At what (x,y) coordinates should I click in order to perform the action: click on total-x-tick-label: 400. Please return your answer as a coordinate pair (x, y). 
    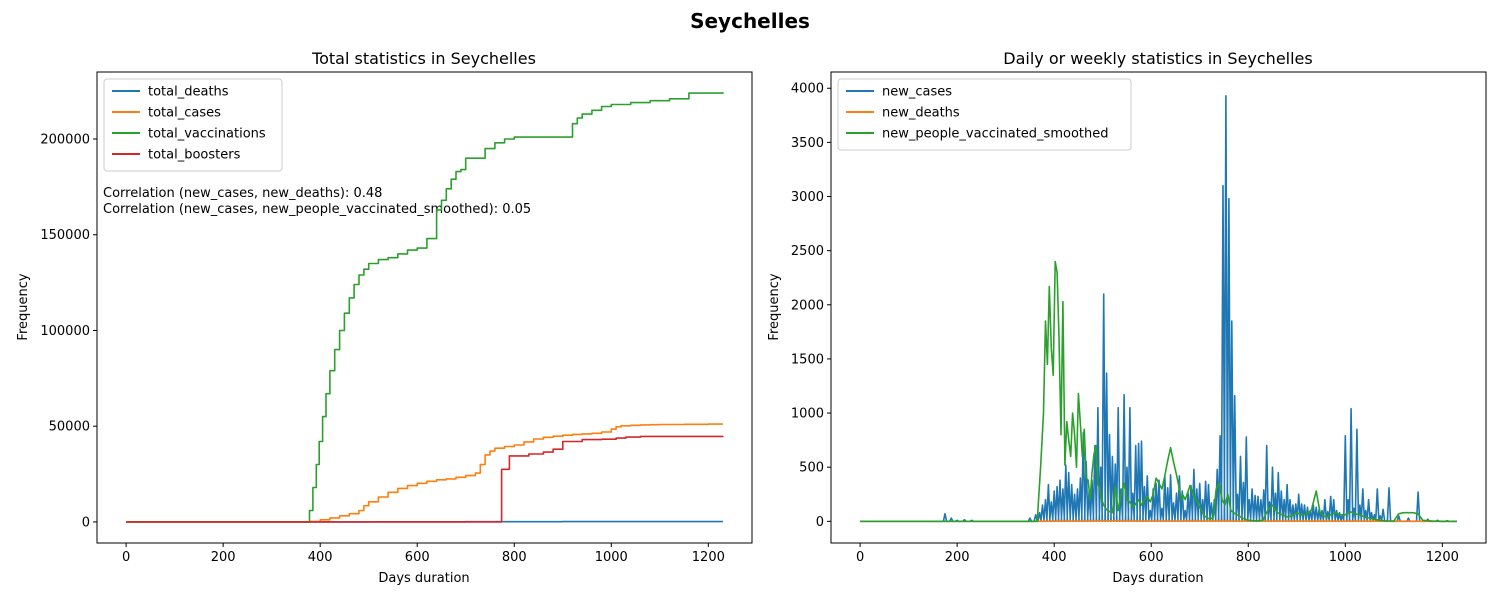
    Looking at the image, I should click on (320, 557).